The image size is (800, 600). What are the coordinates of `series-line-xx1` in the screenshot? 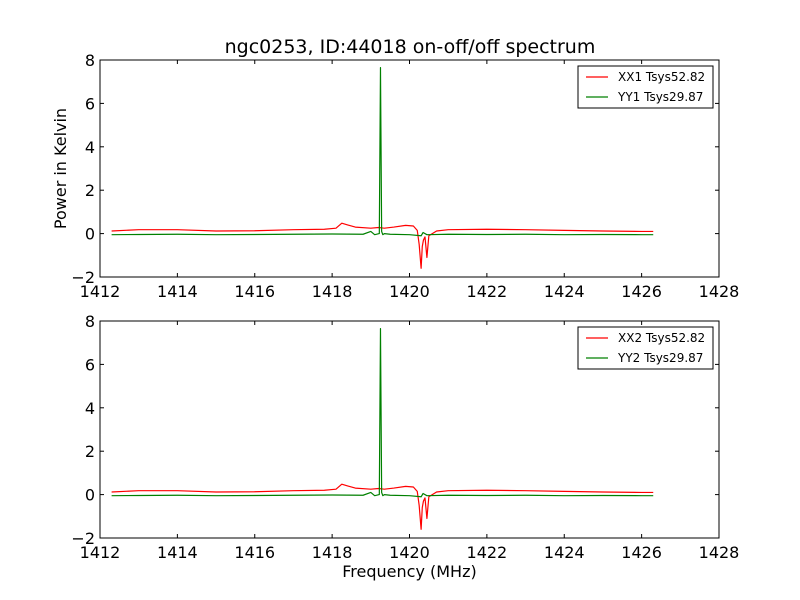 It's located at (382, 245).